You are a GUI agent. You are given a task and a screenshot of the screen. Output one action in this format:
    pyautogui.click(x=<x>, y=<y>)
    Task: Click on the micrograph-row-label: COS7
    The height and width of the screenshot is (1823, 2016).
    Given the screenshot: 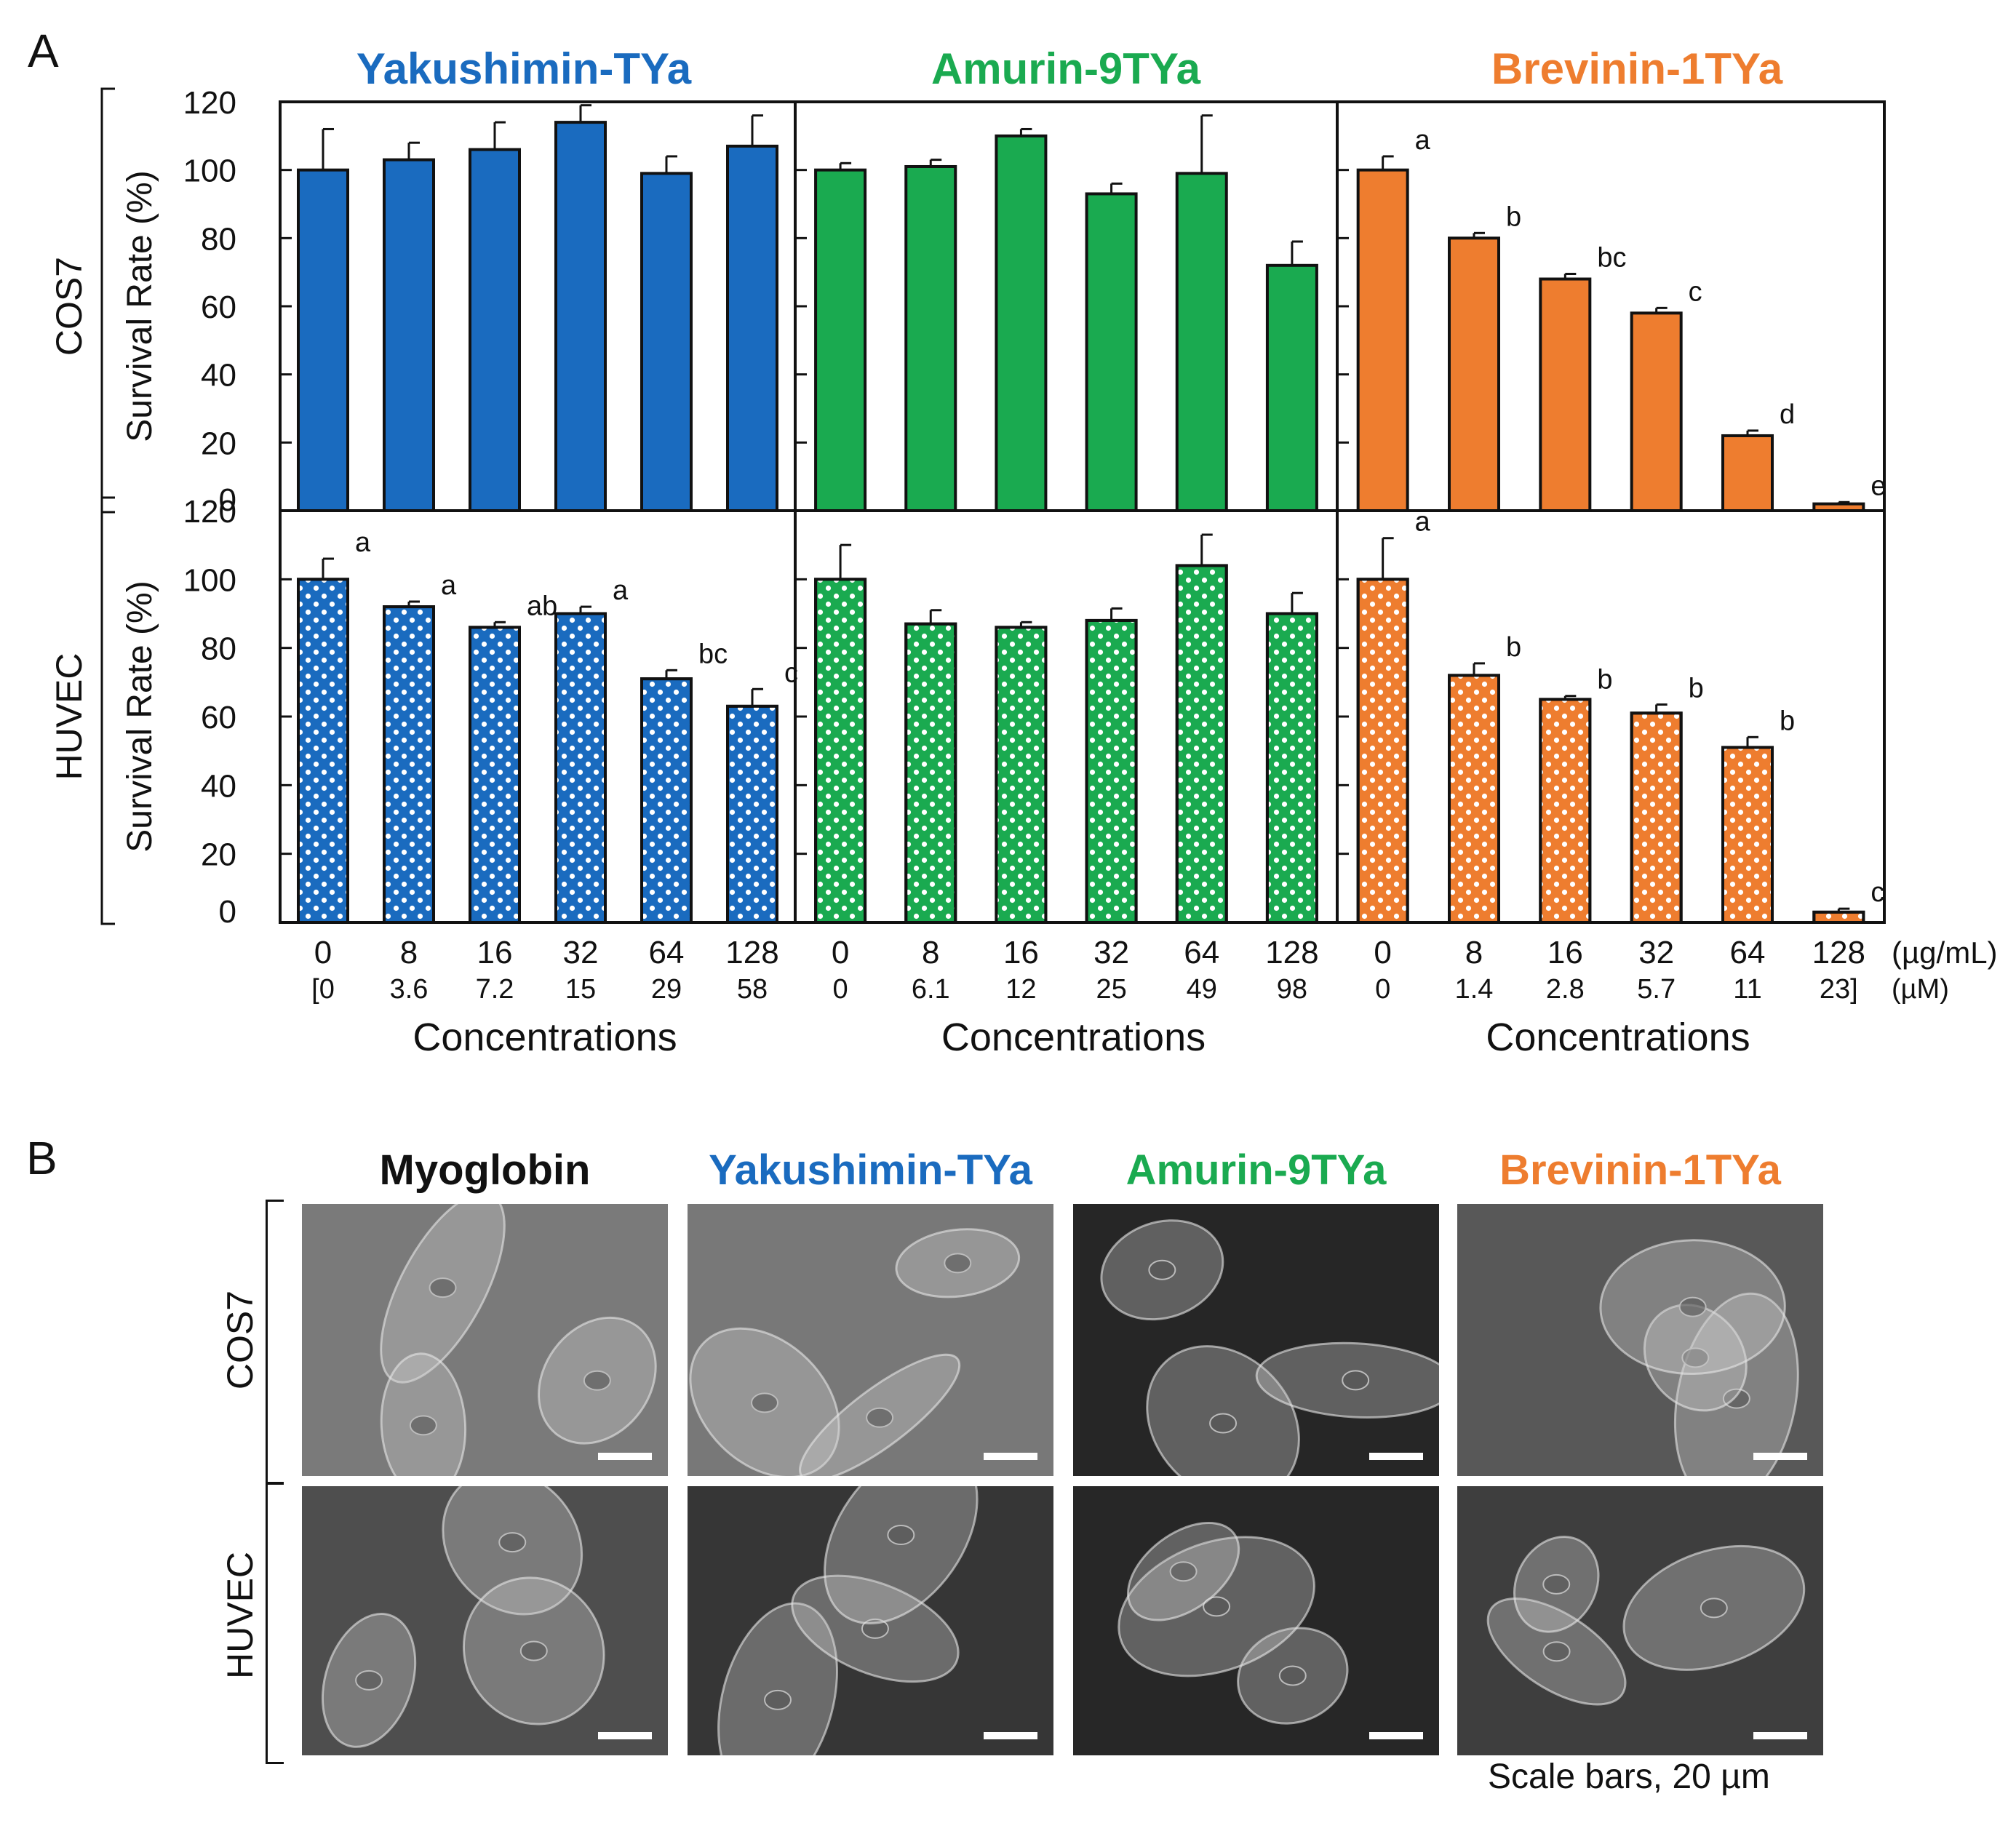 What is the action you would take?
    pyautogui.click(x=240, y=1340)
    